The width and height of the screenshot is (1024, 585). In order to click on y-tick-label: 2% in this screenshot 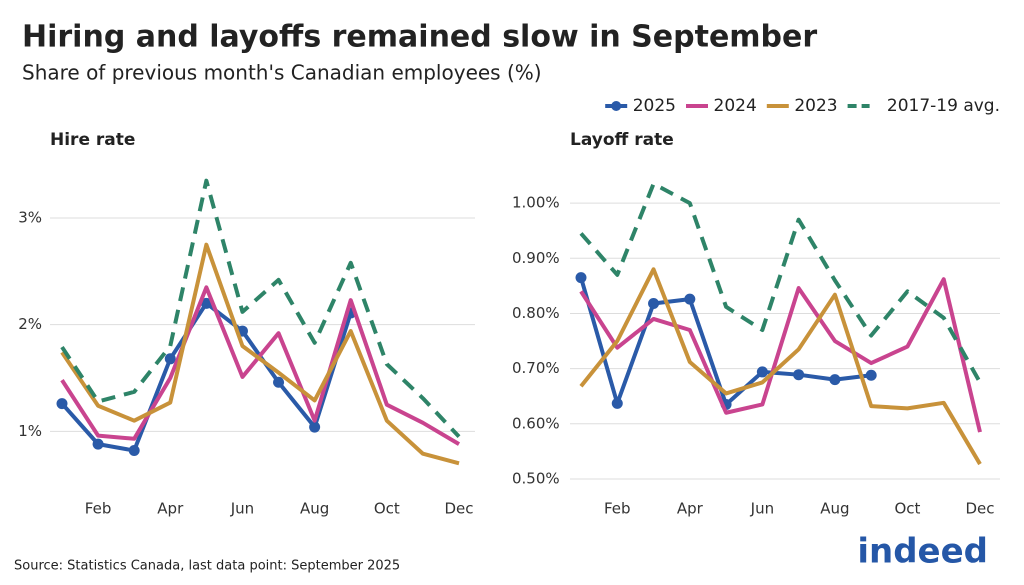, I will do `click(30, 324)`.